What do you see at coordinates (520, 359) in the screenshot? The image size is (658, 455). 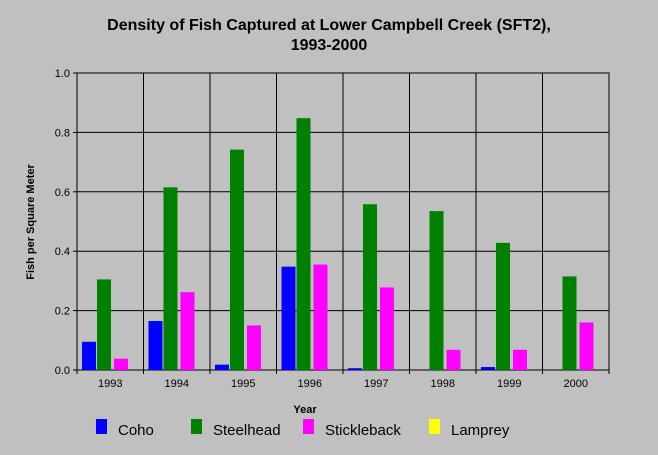 I see `bar-stickleback-1999` at bounding box center [520, 359].